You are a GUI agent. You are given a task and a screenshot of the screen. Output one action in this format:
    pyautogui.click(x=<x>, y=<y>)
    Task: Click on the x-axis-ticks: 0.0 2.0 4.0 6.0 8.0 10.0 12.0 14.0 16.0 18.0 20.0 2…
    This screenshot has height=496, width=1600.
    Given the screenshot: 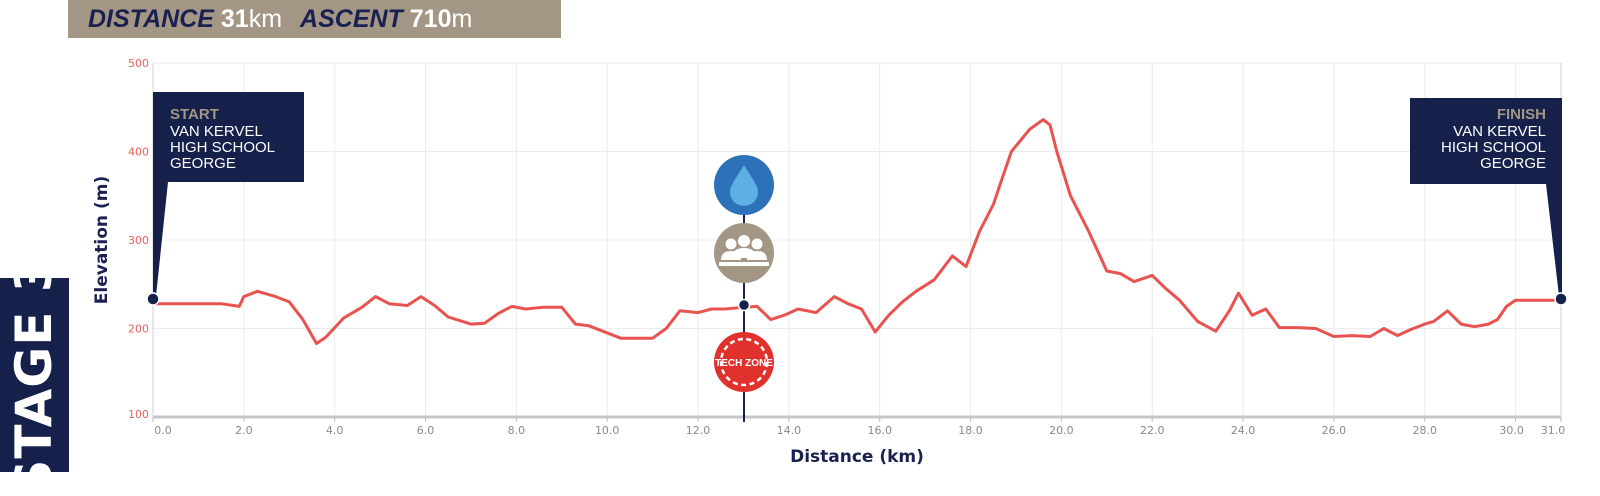 What is the action you would take?
    pyautogui.click(x=859, y=430)
    